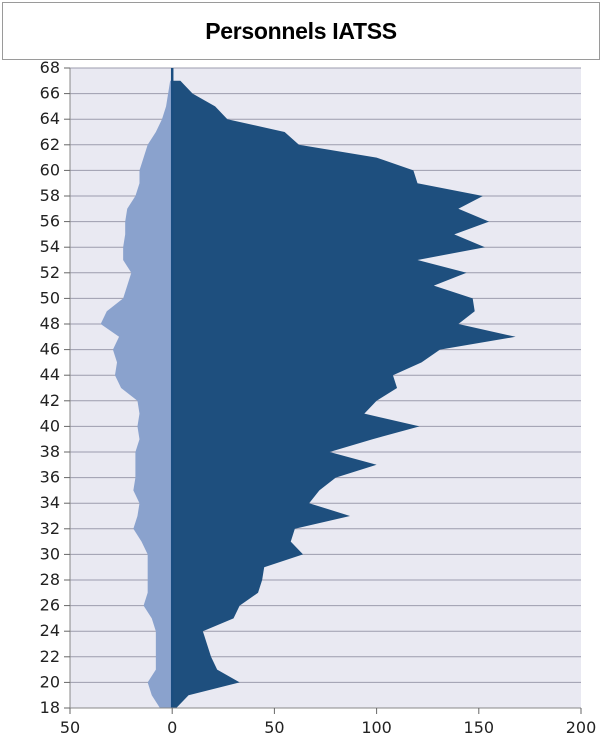 The height and width of the screenshot is (751, 604). What do you see at coordinates (136, 394) in the screenshot?
I see `series-area-left` at bounding box center [136, 394].